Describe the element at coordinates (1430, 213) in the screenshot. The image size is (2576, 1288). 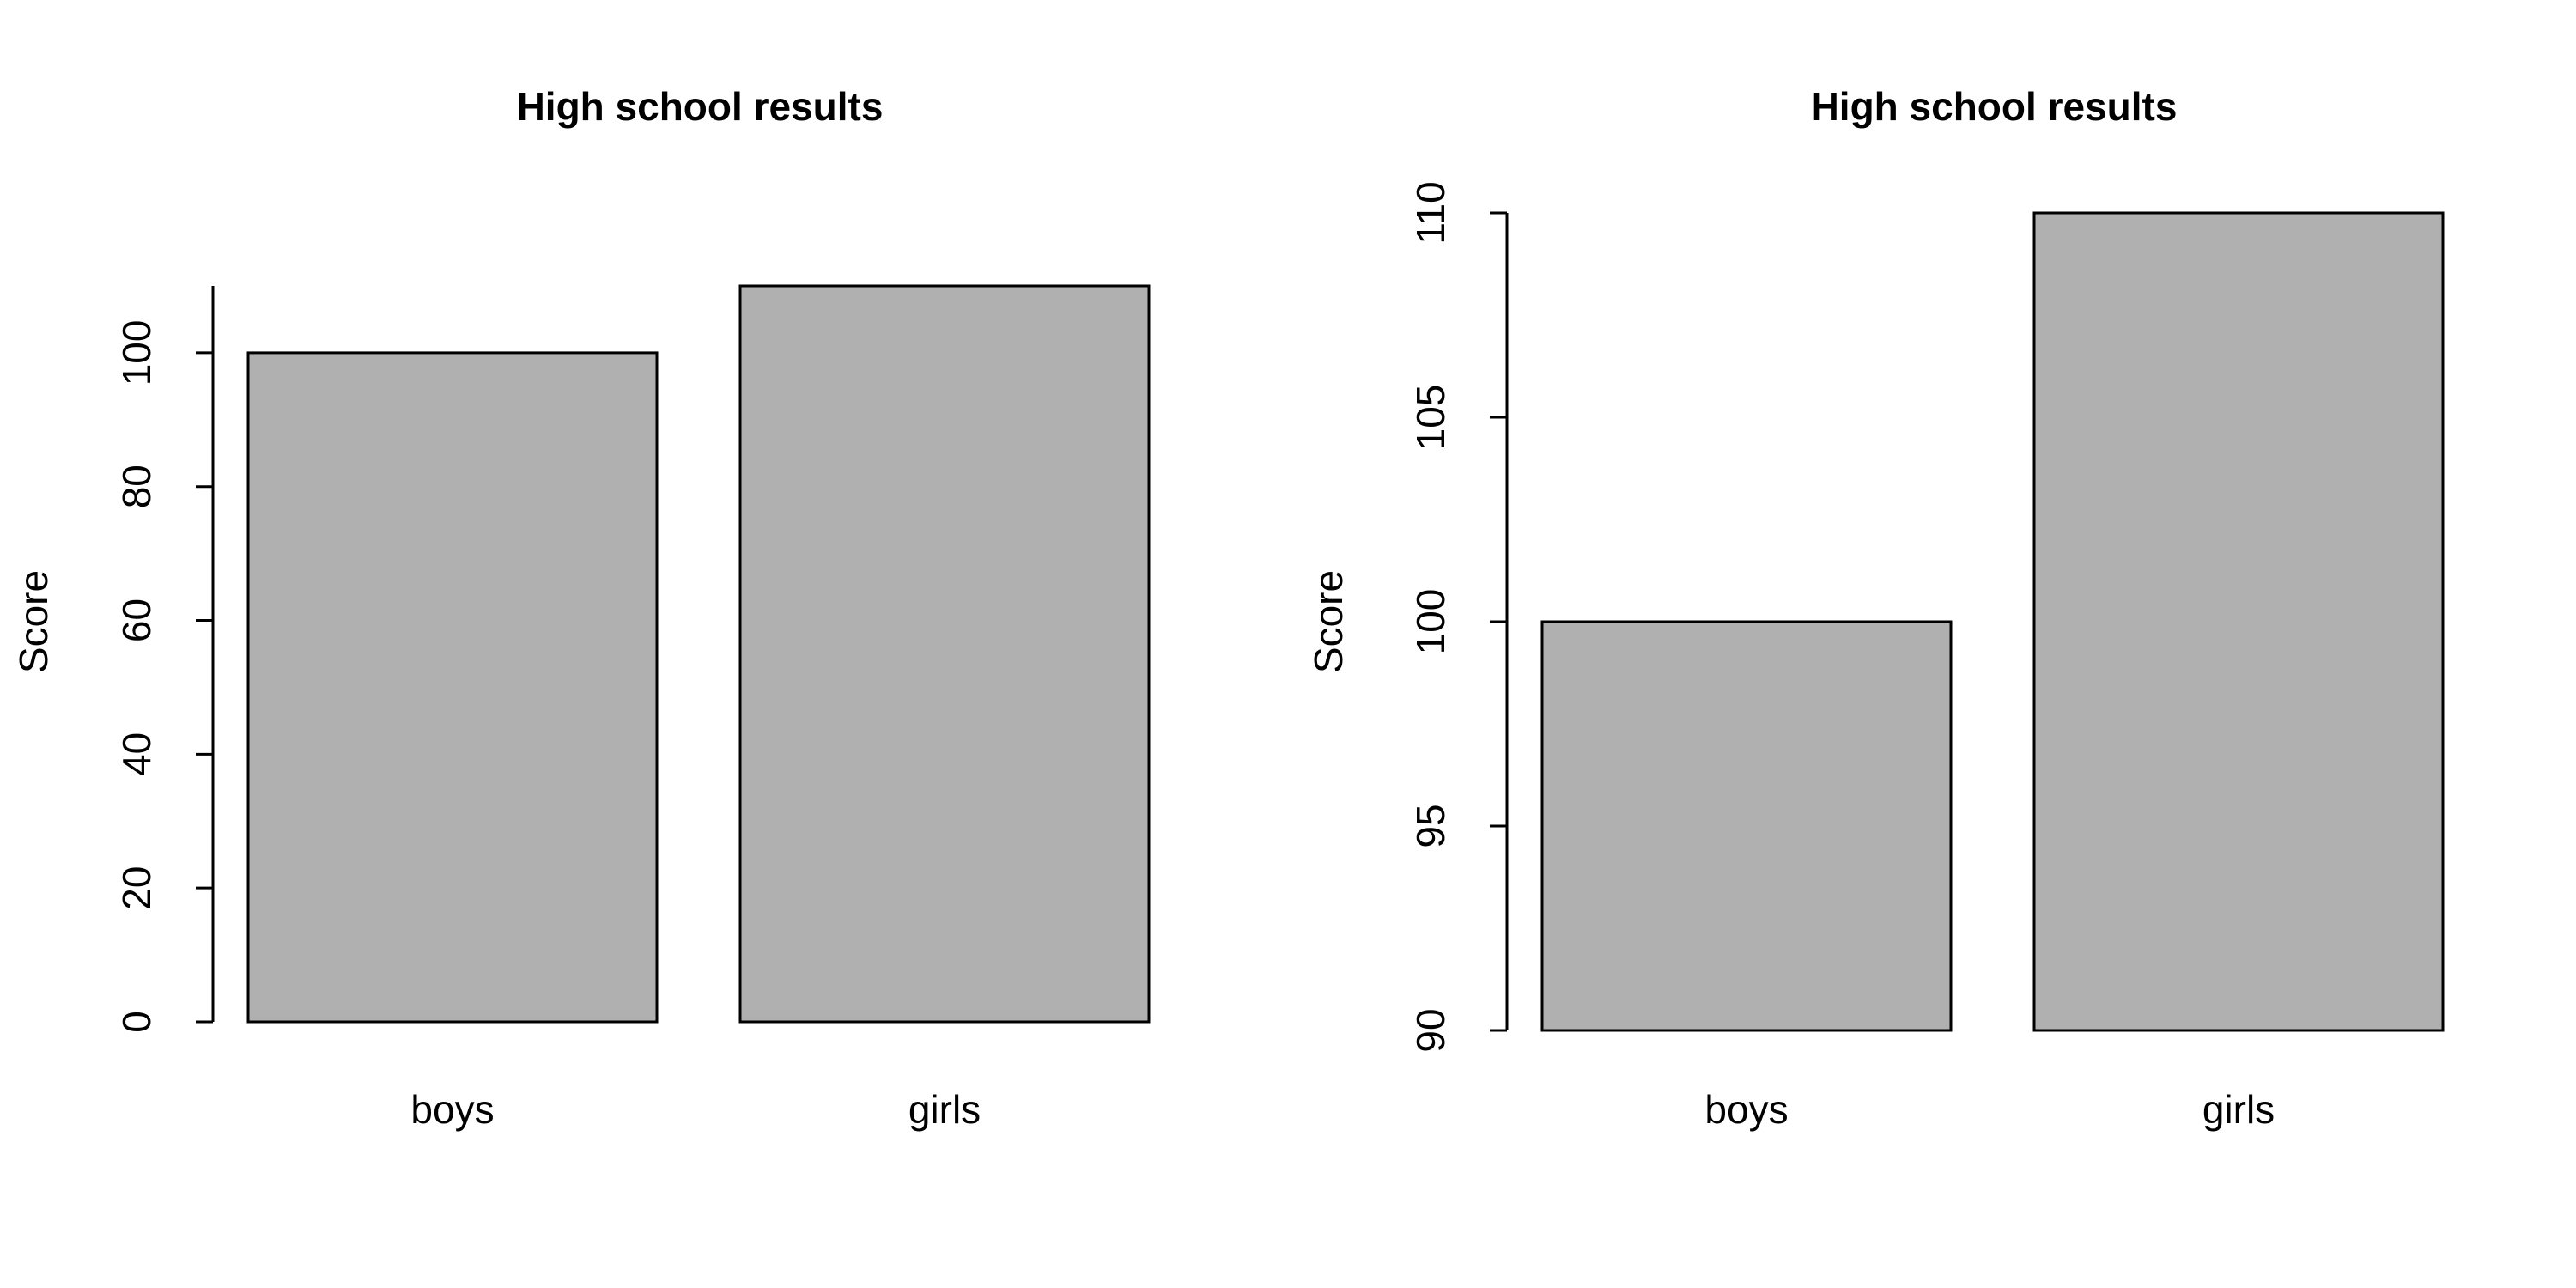
I see `y-tick-label: 110` at that location.